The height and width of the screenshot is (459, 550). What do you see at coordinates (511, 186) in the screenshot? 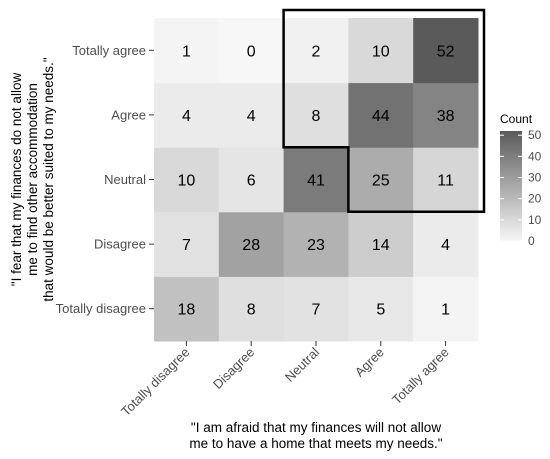
I see `legend-colorbar` at bounding box center [511, 186].